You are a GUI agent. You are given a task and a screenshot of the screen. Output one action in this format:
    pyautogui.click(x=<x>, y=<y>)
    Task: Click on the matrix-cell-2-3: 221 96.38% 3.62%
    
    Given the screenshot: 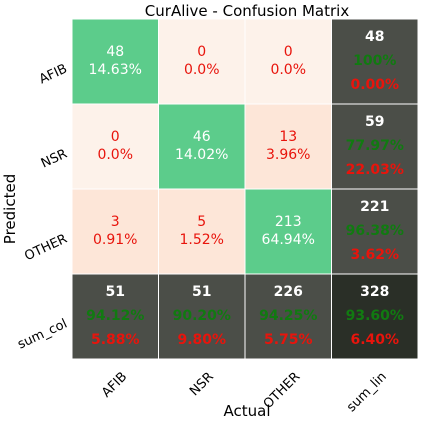 What is the action you would take?
    pyautogui.click(x=375, y=231)
    